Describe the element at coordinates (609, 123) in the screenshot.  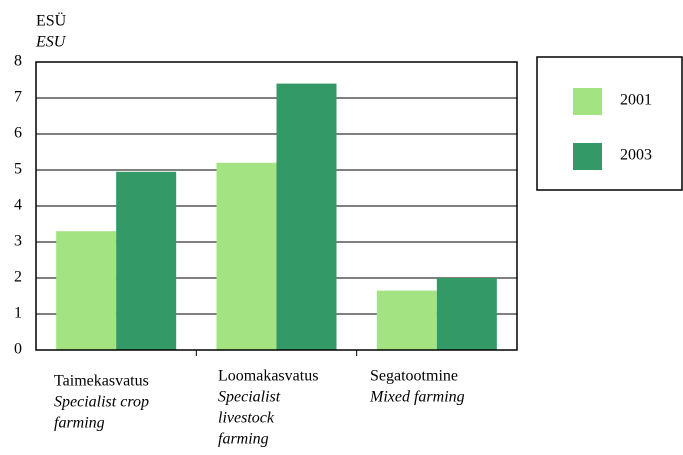
I see `legend-box` at that location.